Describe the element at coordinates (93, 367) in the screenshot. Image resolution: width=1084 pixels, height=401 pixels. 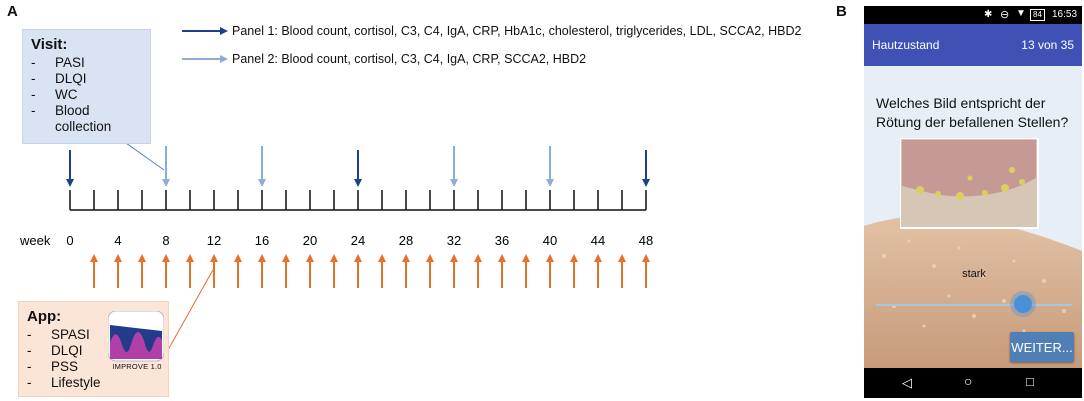
I see `app-item: PSS` at that location.